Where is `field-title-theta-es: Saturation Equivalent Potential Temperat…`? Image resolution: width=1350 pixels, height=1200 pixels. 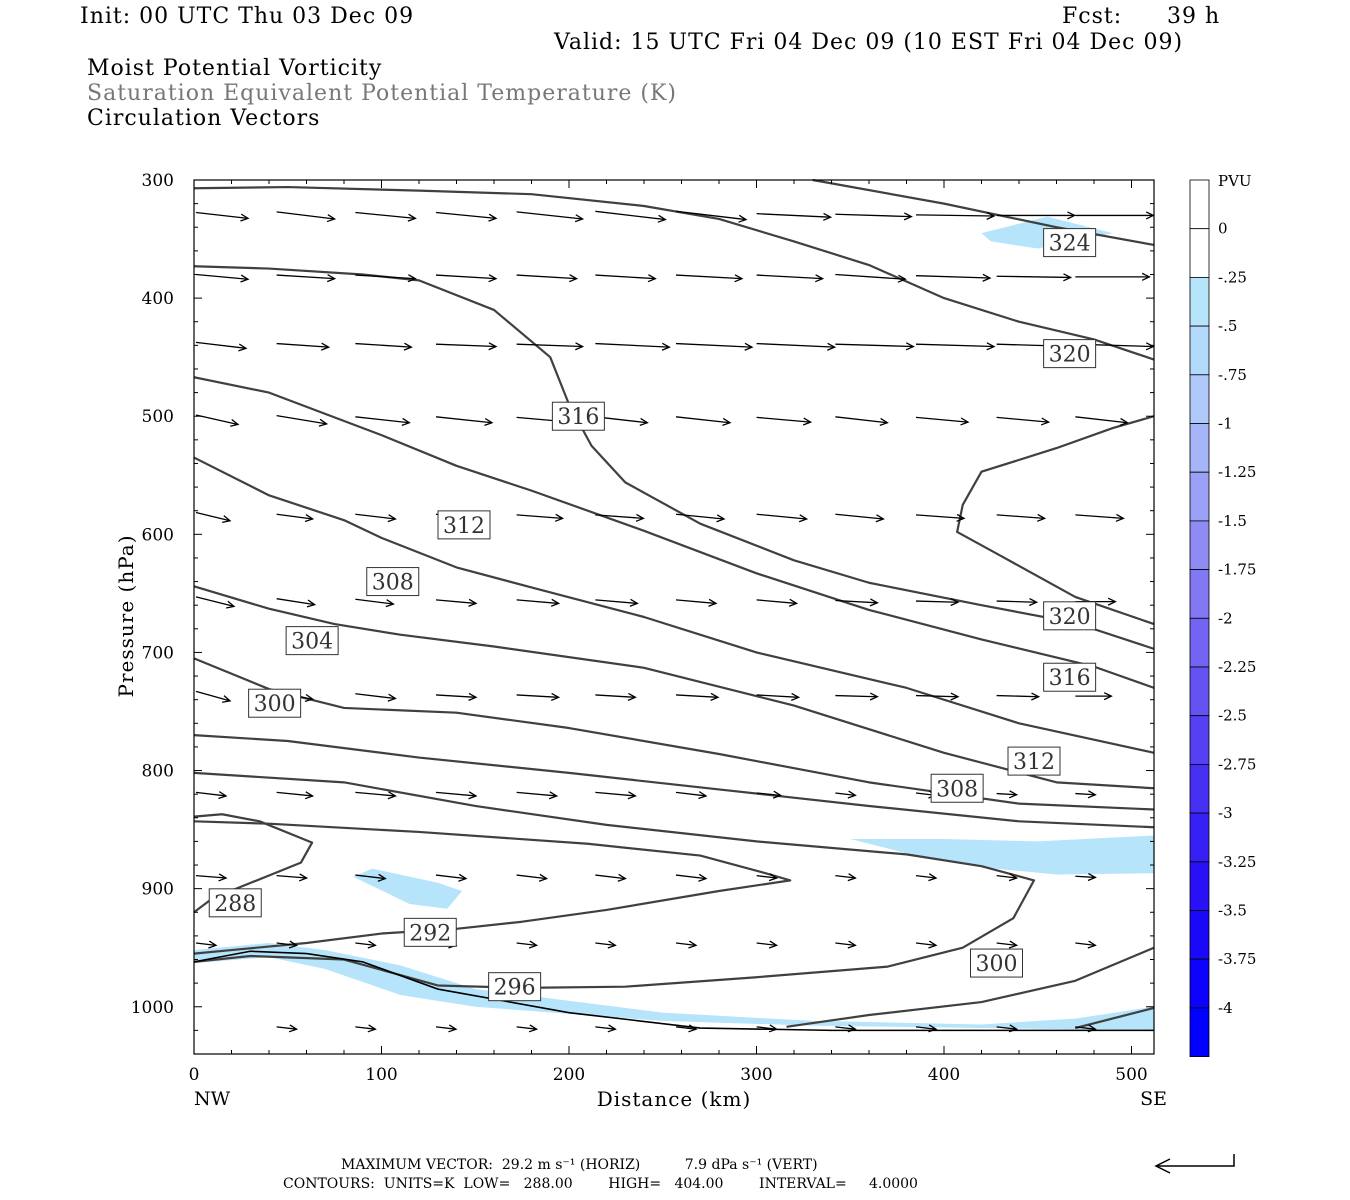
field-title-theta-es: Saturation Equivalent Potential Temperat… is located at coordinates (382, 93).